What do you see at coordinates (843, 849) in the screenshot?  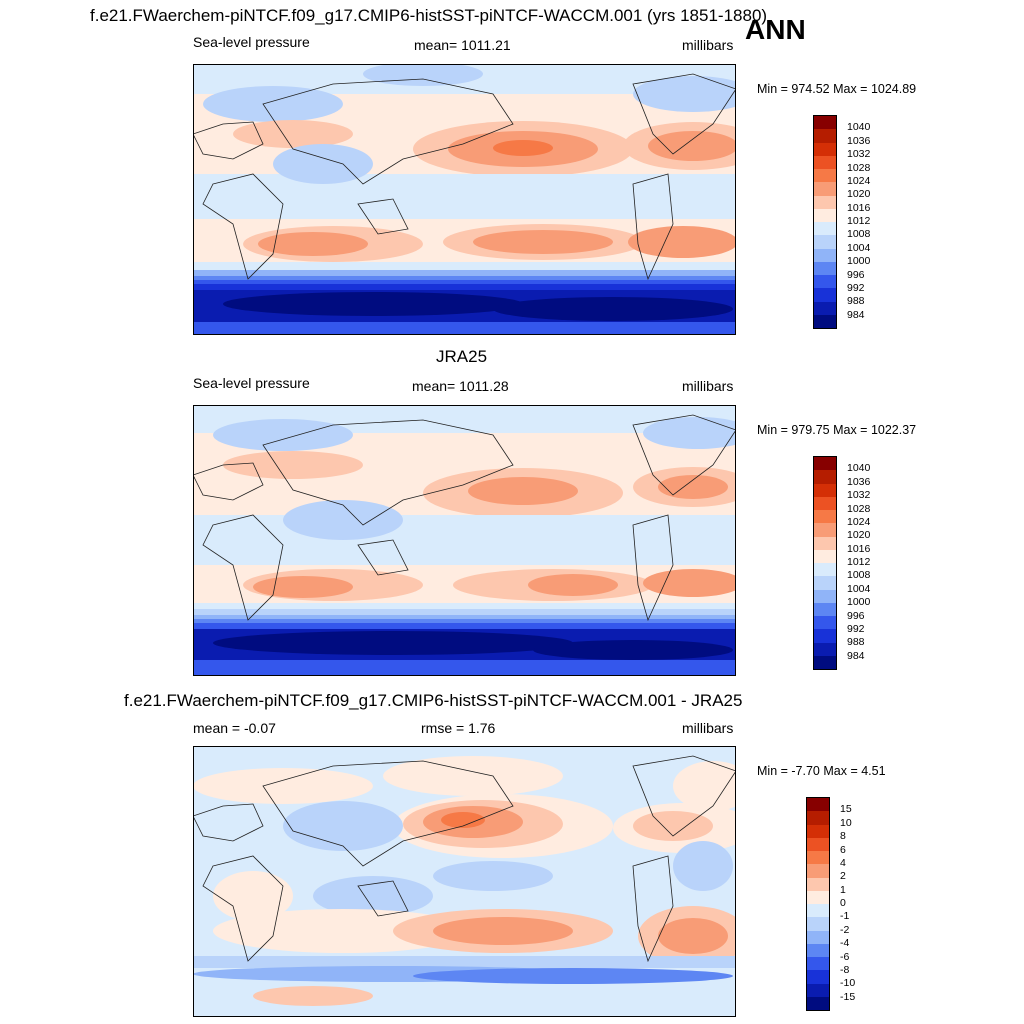 I see `panel-diff-colorbar-tick-label: 6` at bounding box center [843, 849].